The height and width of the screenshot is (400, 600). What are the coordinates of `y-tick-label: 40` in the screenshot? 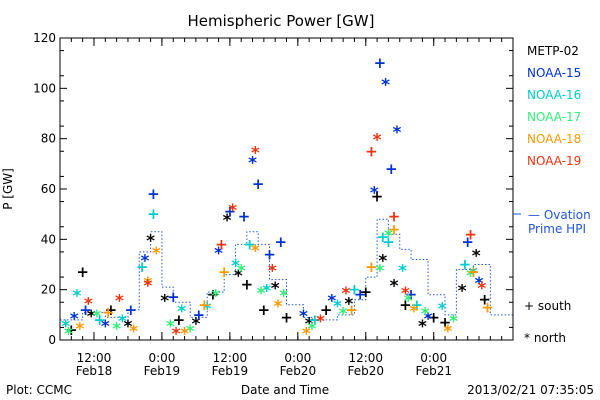 It's located at (48, 239).